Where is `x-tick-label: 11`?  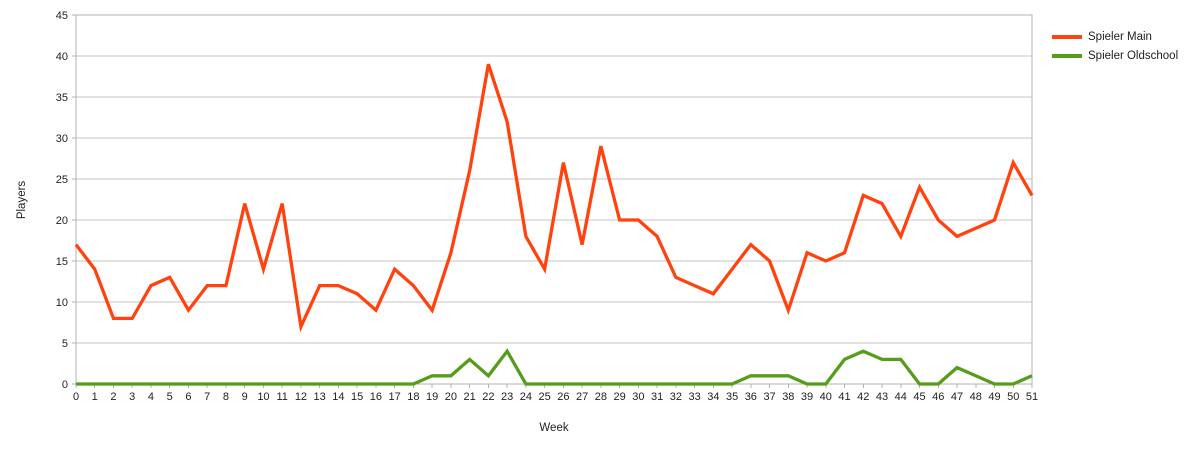
x-tick-label: 11 is located at coordinates (281, 397).